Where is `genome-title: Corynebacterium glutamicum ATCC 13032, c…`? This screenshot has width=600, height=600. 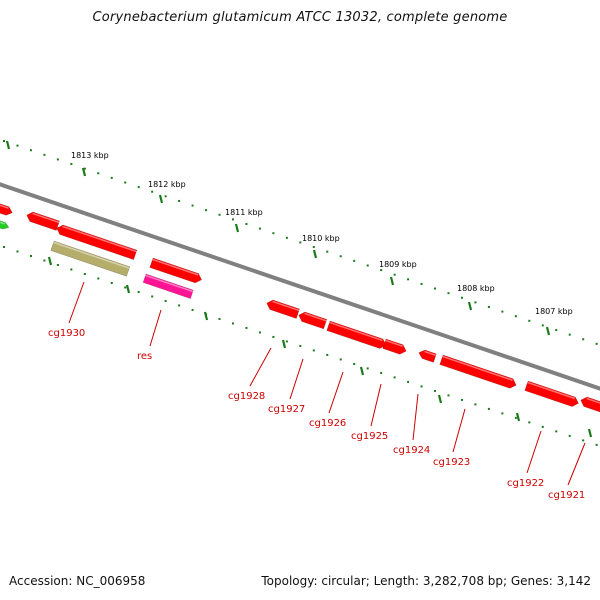
genome-title: Corynebacterium glutamicum ATCC 13032, c… is located at coordinates (300, 17).